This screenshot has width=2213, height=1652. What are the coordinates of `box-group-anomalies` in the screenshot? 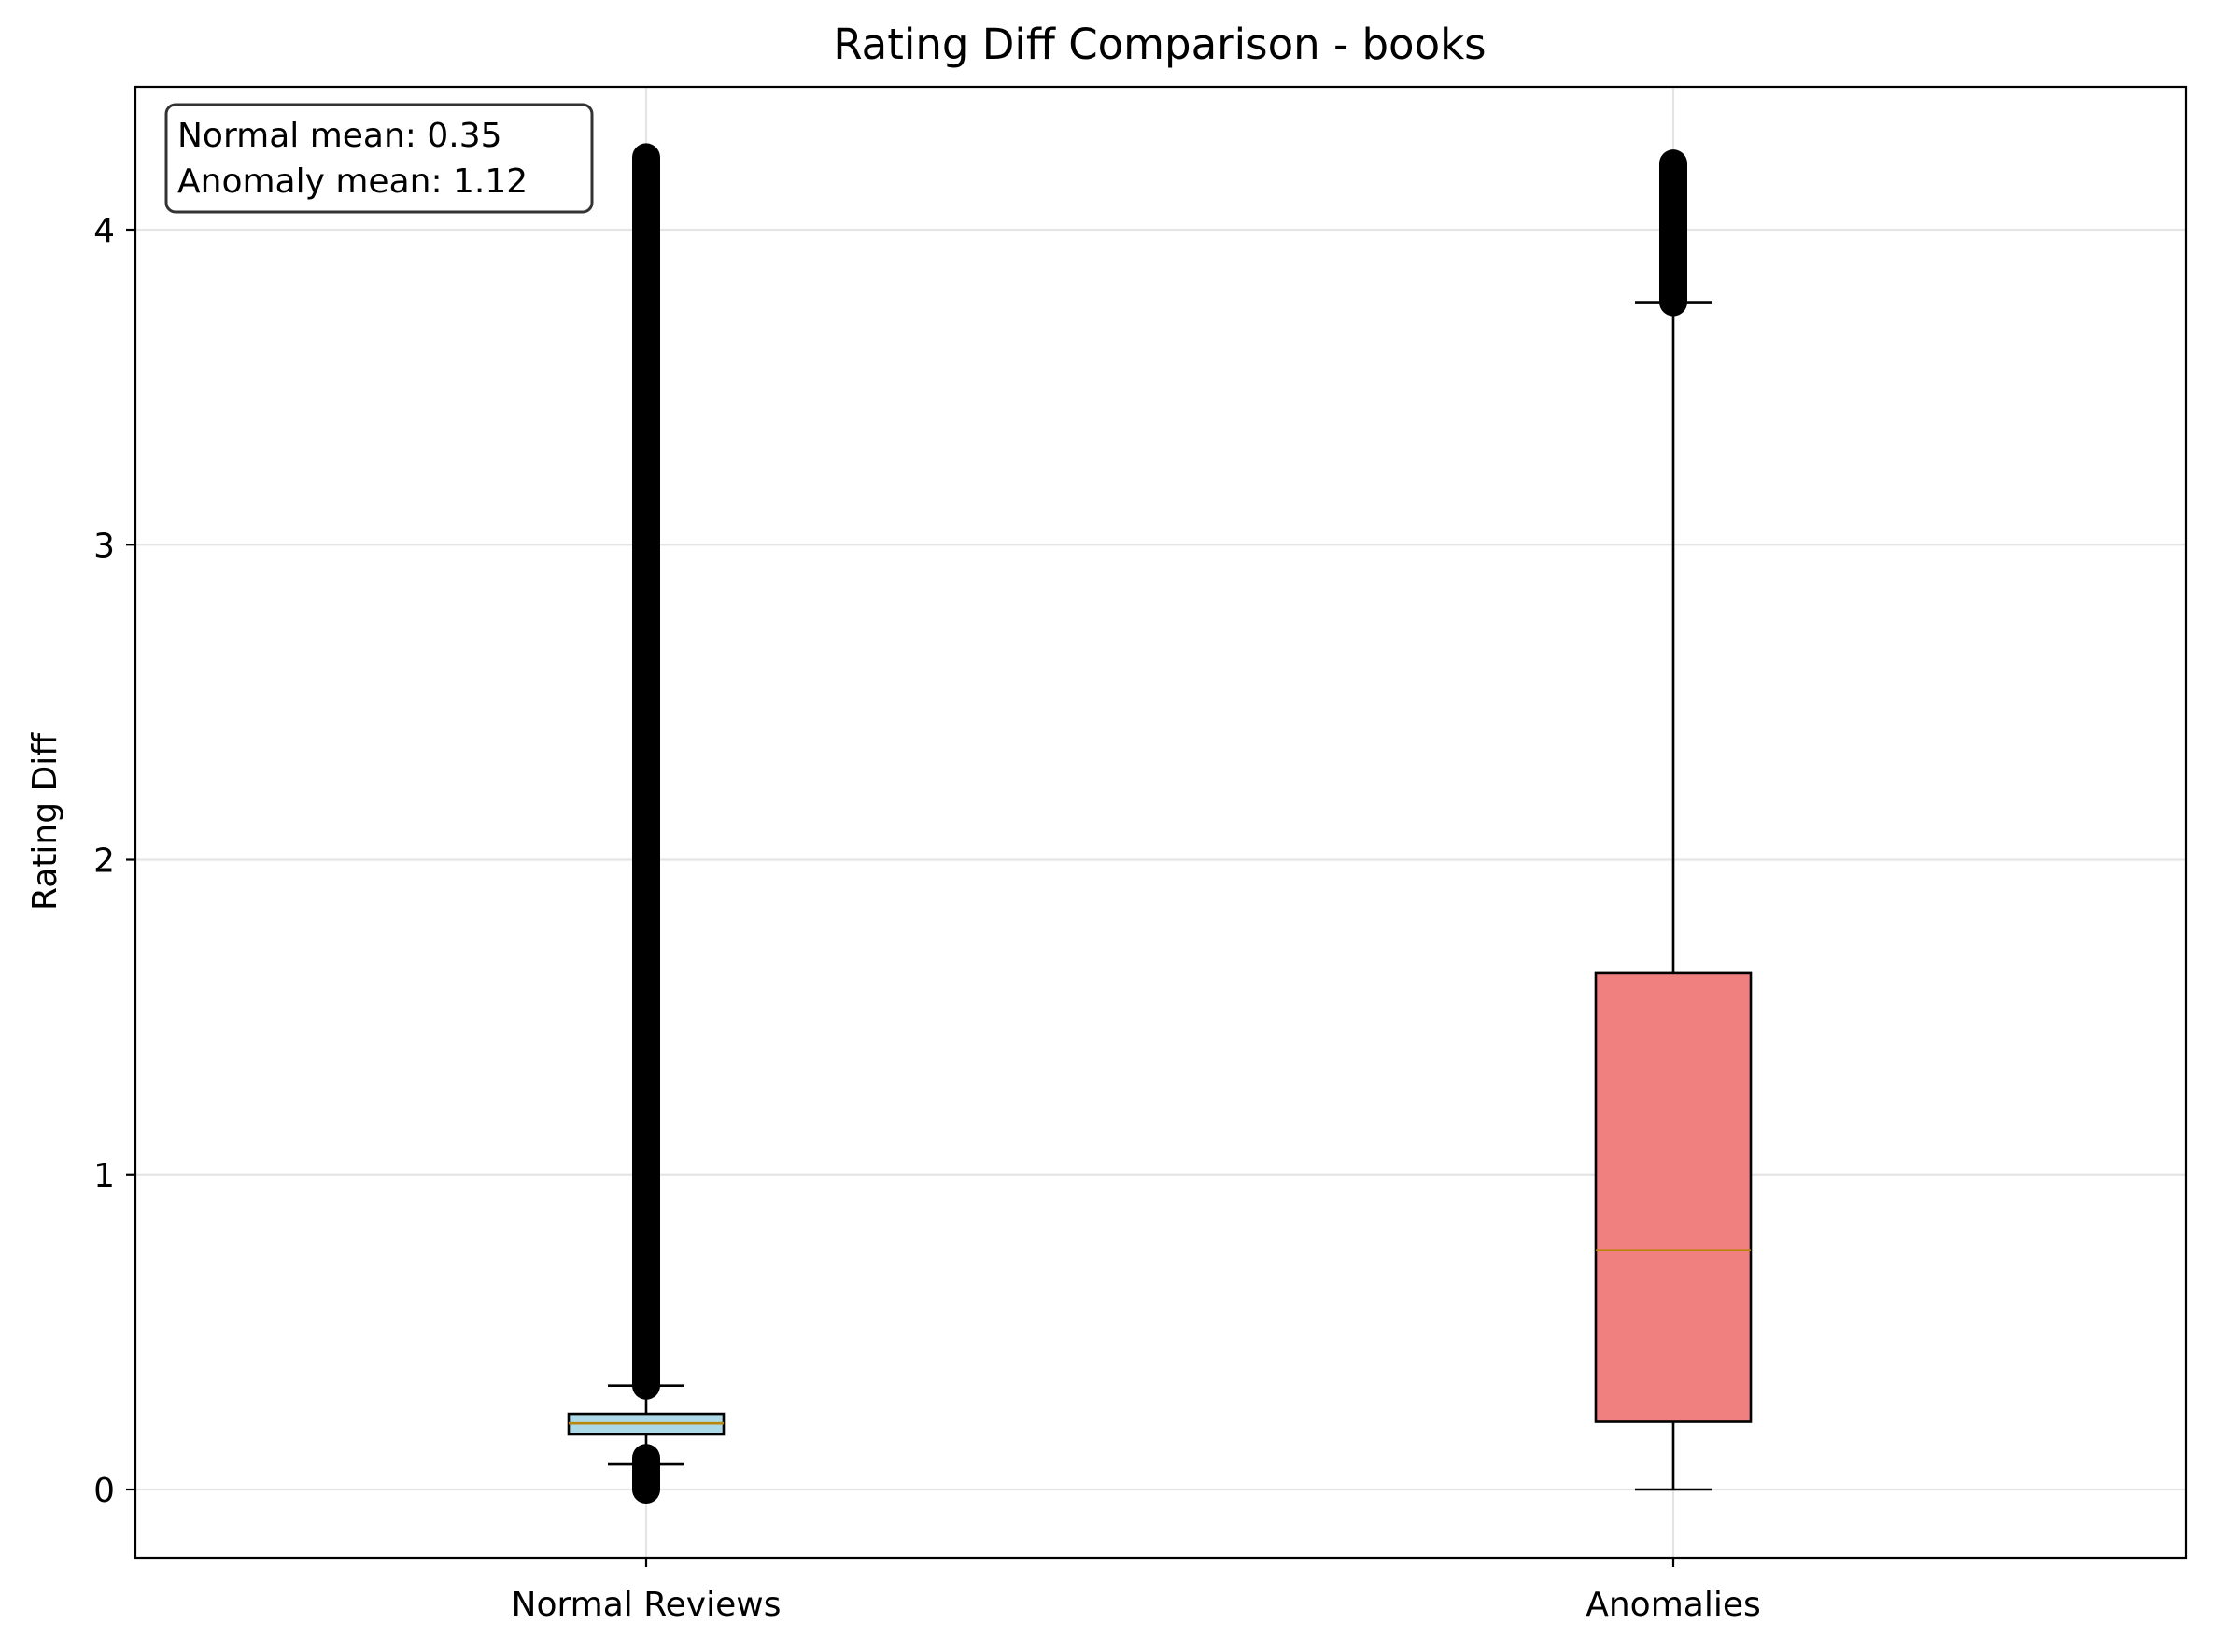 It's located at (1674, 820).